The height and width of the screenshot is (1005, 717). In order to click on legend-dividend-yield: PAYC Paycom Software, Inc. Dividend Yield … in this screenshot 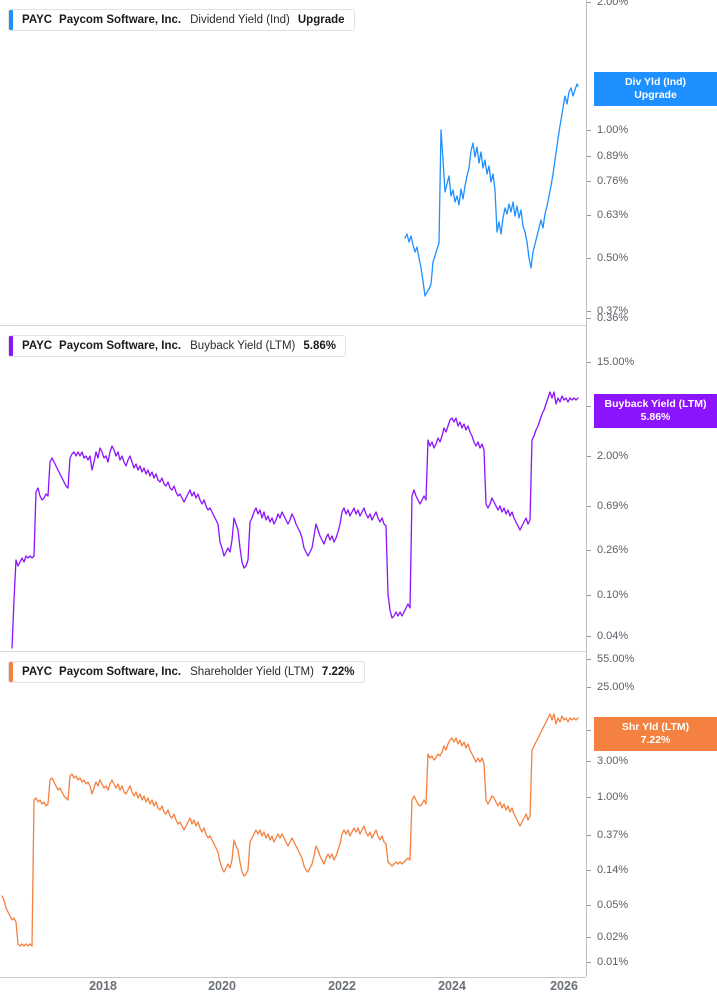, I will do `click(181, 20)`.